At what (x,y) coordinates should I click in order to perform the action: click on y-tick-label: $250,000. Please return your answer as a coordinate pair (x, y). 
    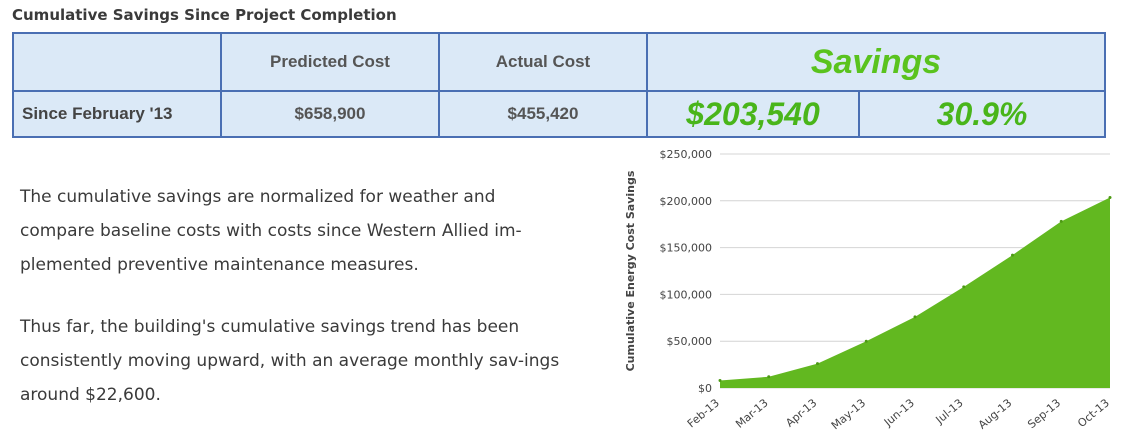
    Looking at the image, I should click on (686, 154).